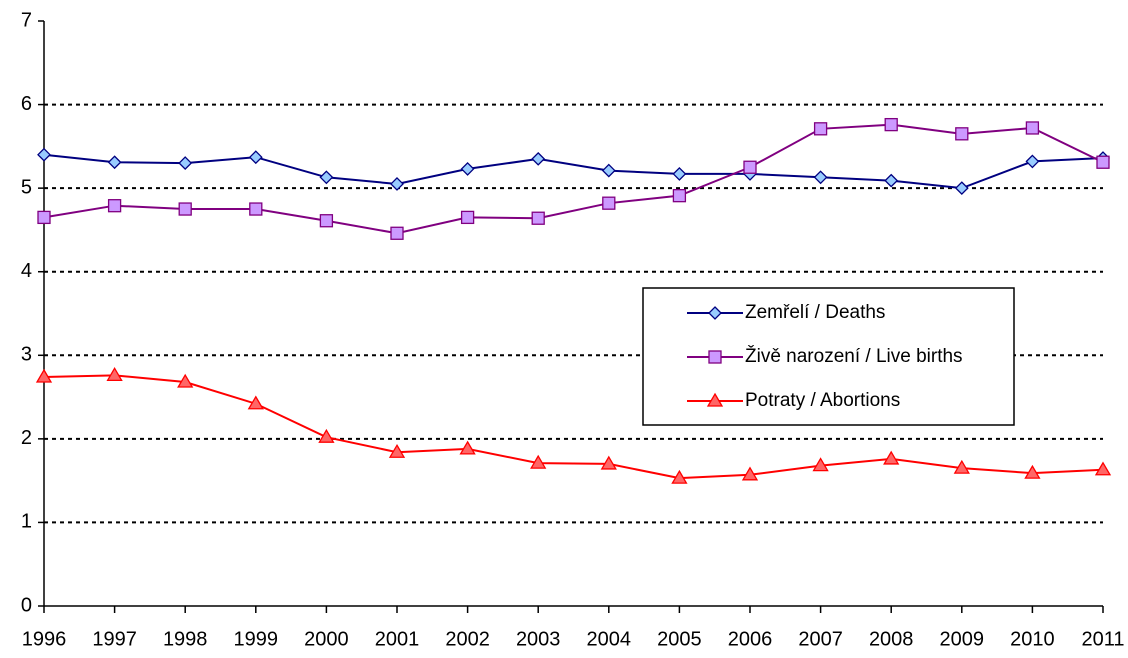 The width and height of the screenshot is (1128, 658). Describe the element at coordinates (573, 171) in the screenshot. I see `series-line` at that location.